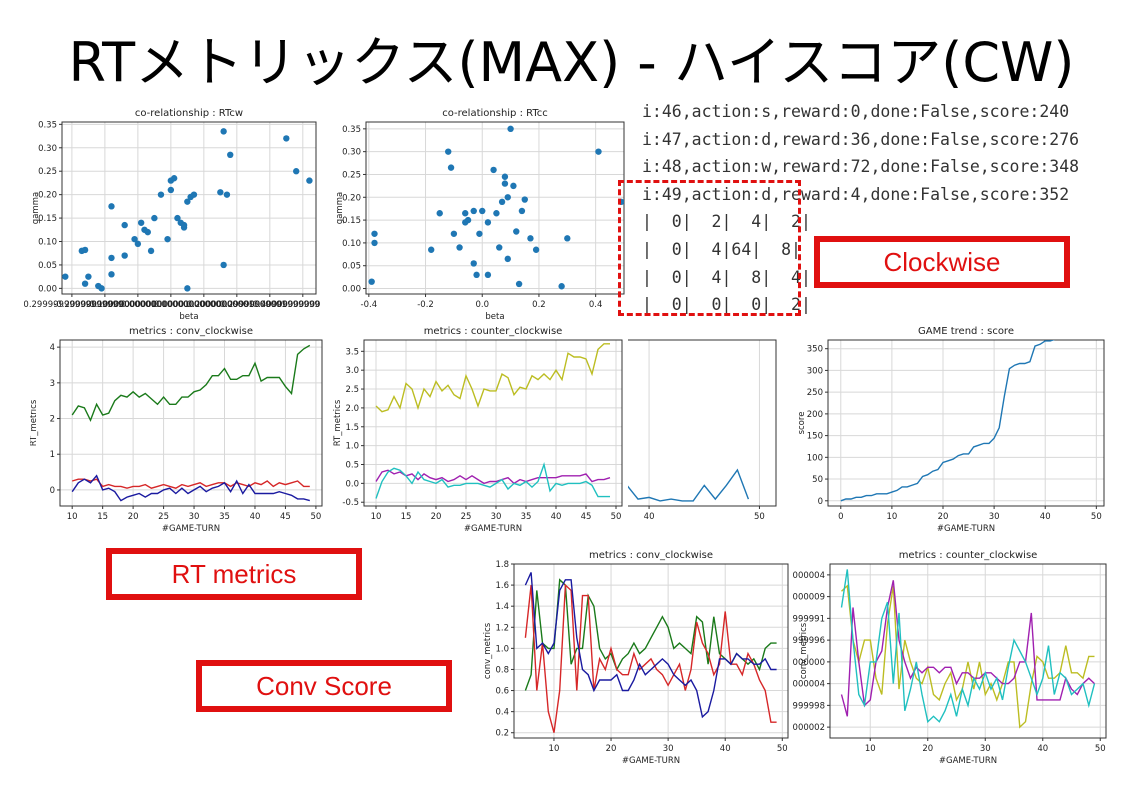 Image resolution: width=1143 pixels, height=786 pixels. Describe the element at coordinates (352, 484) in the screenshot. I see `y-tick-label: 0.0` at that location.